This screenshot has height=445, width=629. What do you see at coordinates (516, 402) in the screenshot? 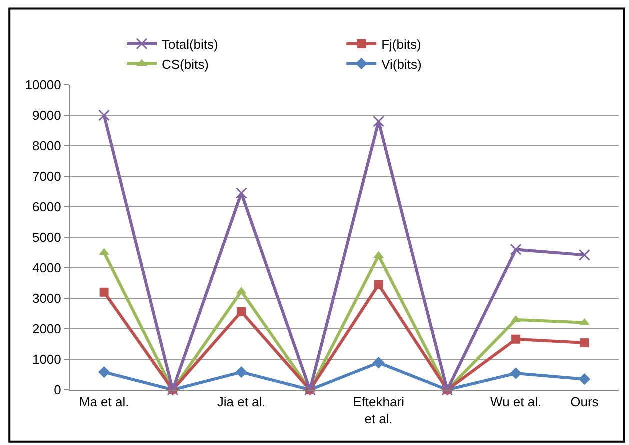
I see `x-tick-label: Wu et al.` at bounding box center [516, 402].